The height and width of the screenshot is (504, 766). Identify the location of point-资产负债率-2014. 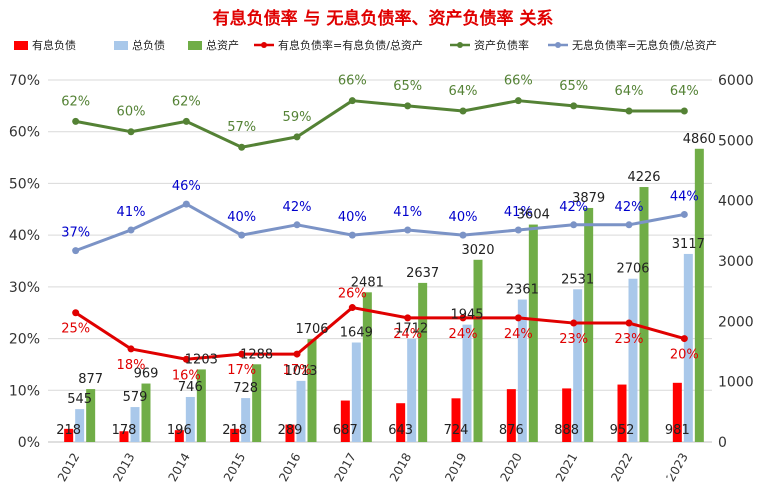
(186, 121).